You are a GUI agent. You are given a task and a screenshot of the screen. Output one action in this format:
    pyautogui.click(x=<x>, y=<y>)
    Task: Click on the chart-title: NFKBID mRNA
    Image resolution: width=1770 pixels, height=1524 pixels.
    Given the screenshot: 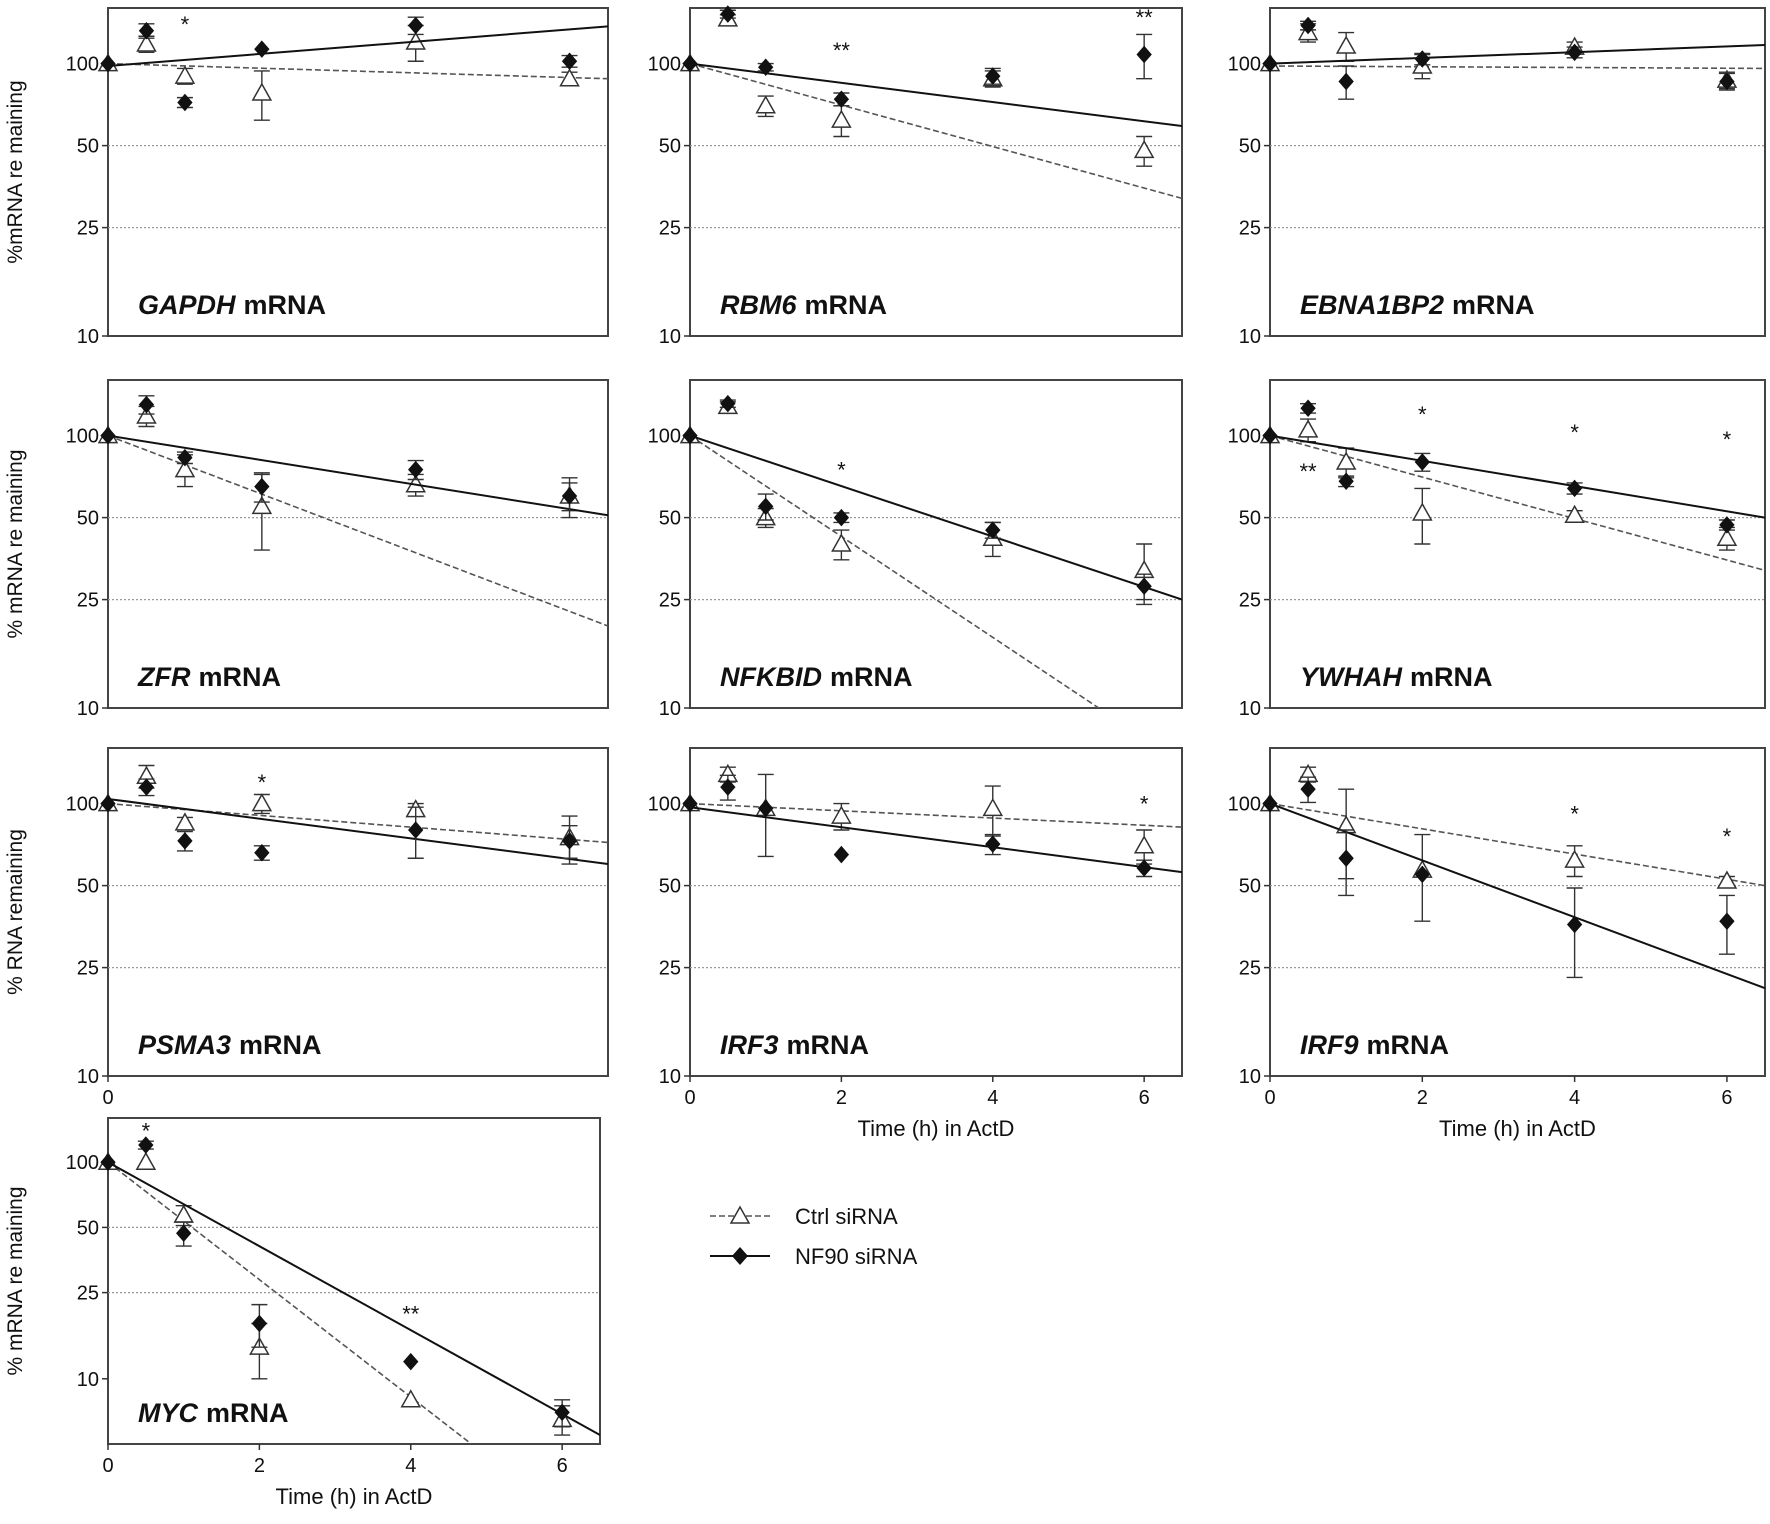 What is the action you would take?
    pyautogui.click(x=816, y=677)
    